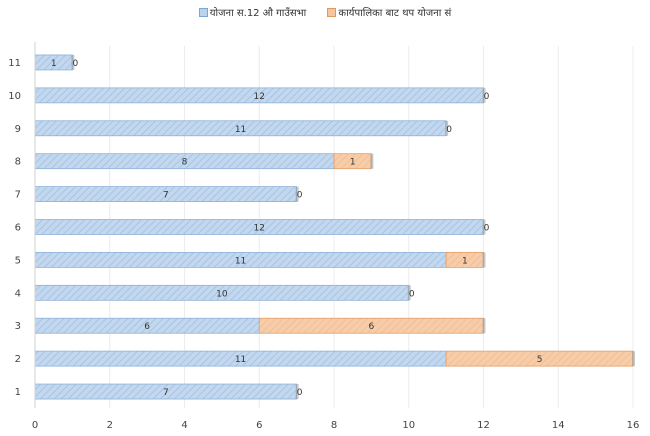 This screenshot has width=650, height=436. I want to click on y-tick-label: 7, so click(18, 195).